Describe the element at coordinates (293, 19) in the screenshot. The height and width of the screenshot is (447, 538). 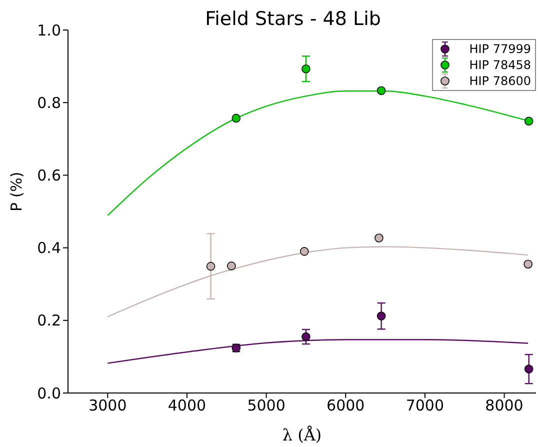
I see `chart-title: Field Stars - 48 Lib` at that location.